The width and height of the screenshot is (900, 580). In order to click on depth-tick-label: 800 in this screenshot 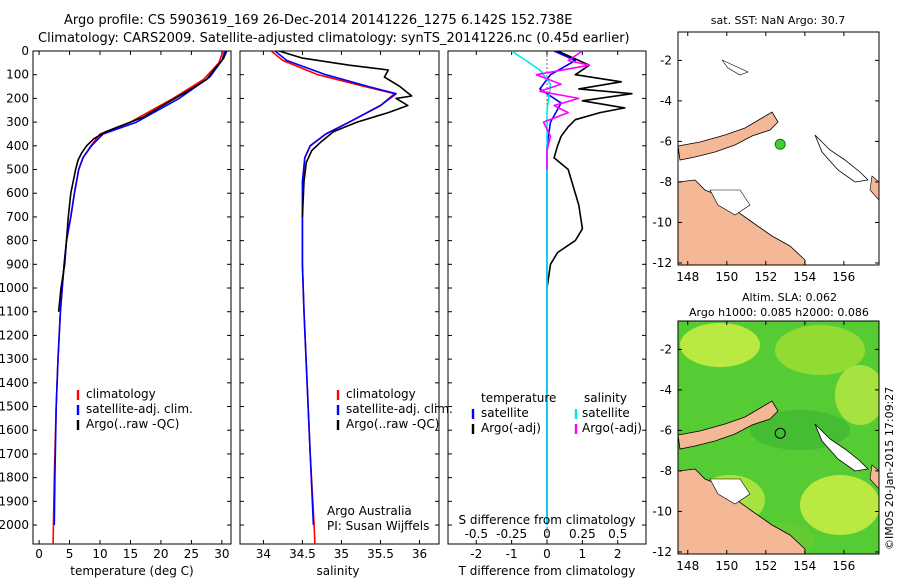, I will do `click(17, 241)`.